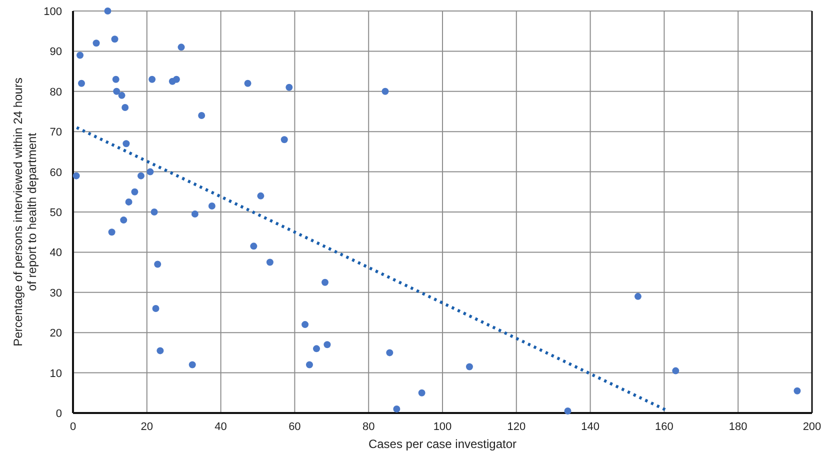 The image size is (828, 461). What do you see at coordinates (56, 374) in the screenshot?
I see `y-tick-label: 10` at bounding box center [56, 374].